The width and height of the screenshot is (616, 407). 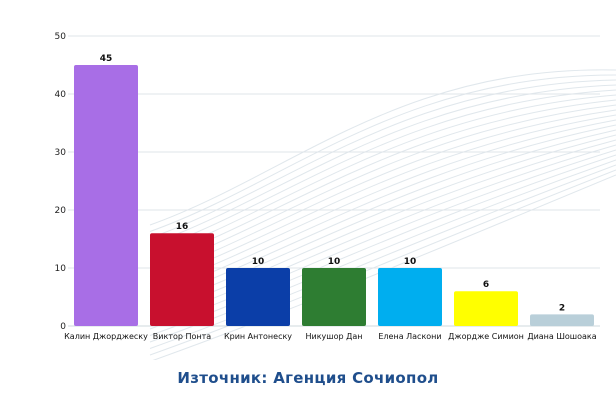 What do you see at coordinates (63, 327) in the screenshot?
I see `y-tick-label: 0` at bounding box center [63, 327].